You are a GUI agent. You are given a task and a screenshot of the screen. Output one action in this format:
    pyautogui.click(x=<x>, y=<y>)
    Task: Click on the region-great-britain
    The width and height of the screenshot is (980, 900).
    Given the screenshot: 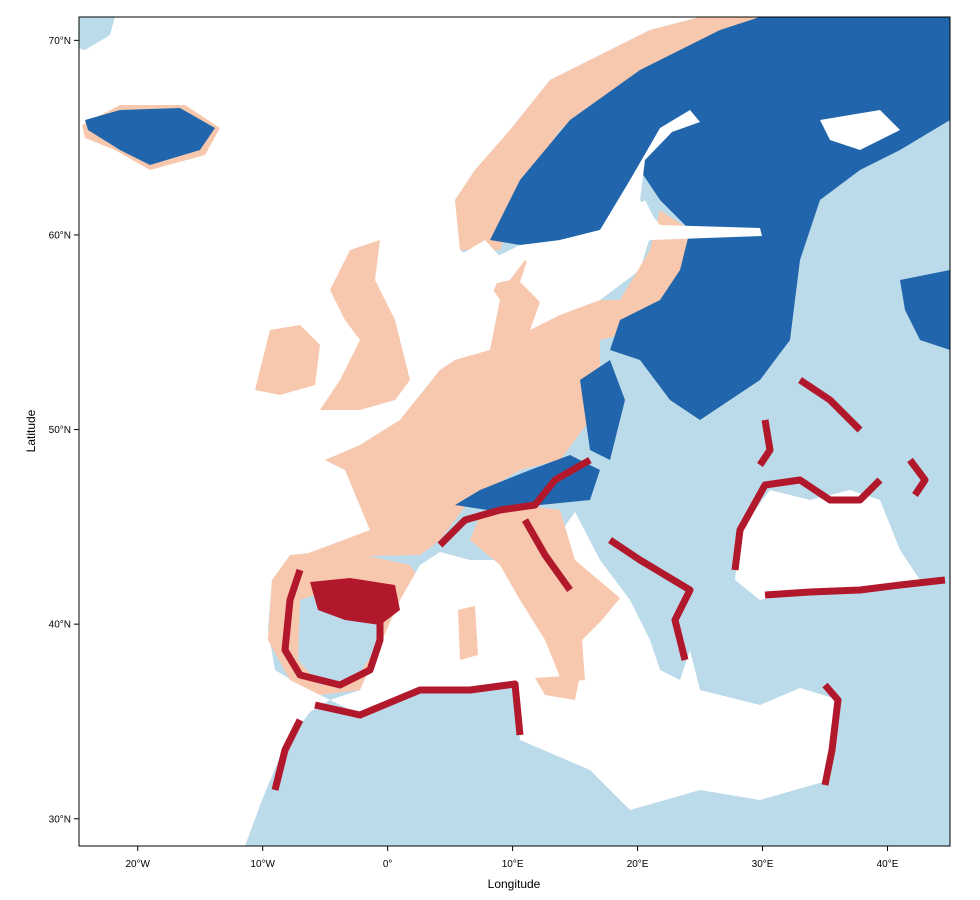 What is the action you would take?
    pyautogui.click(x=365, y=325)
    